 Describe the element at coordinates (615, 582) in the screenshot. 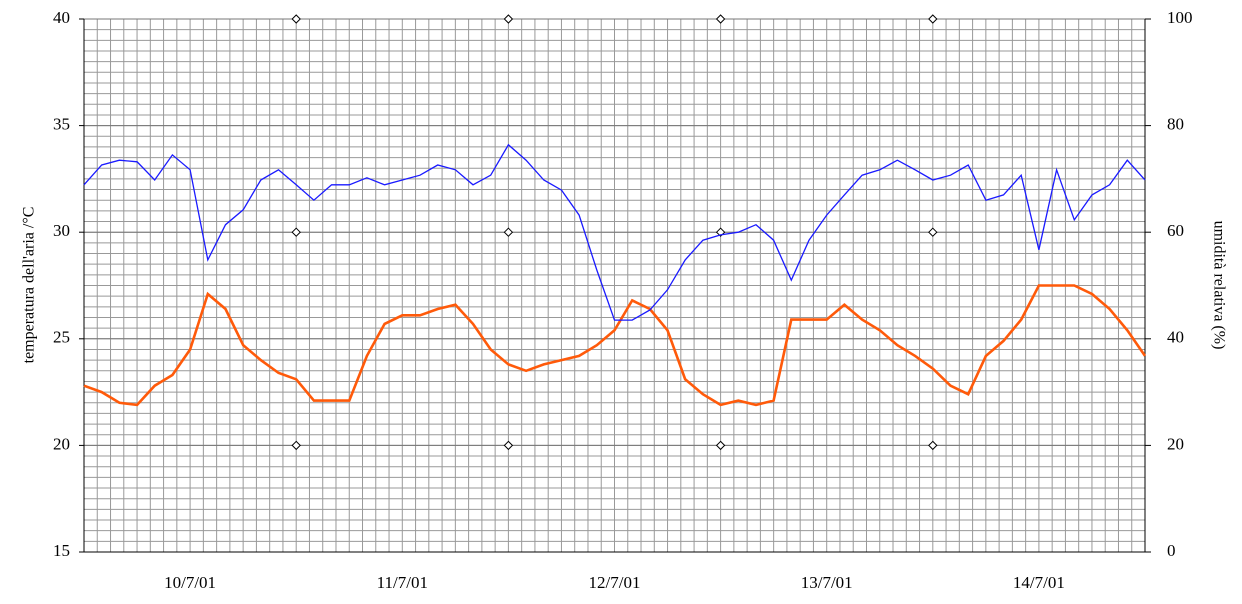

I see `x-tick-label: 12/7/01` at that location.